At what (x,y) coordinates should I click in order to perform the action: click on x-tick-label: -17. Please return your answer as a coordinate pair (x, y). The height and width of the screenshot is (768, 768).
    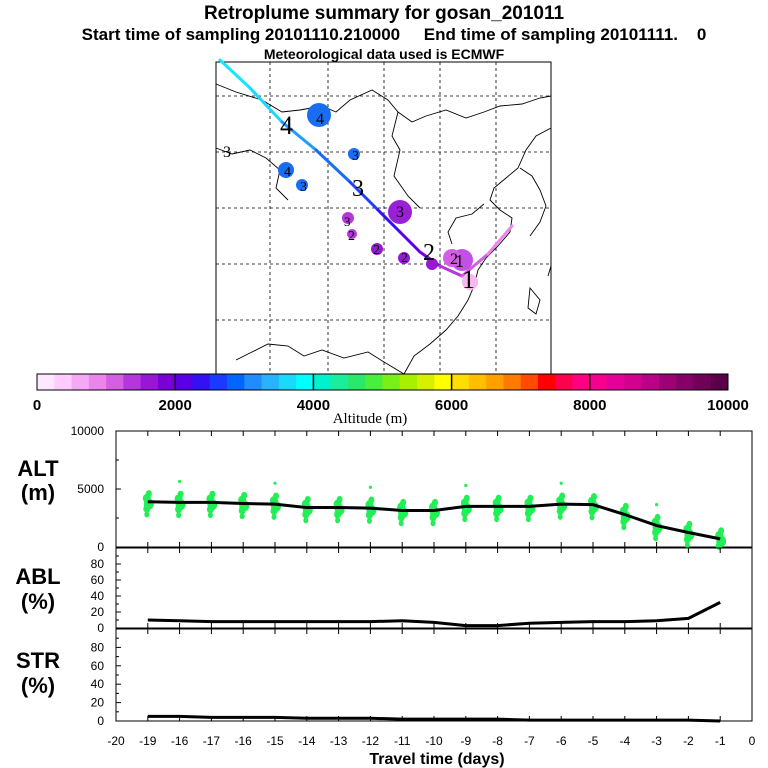
    Looking at the image, I should click on (212, 741).